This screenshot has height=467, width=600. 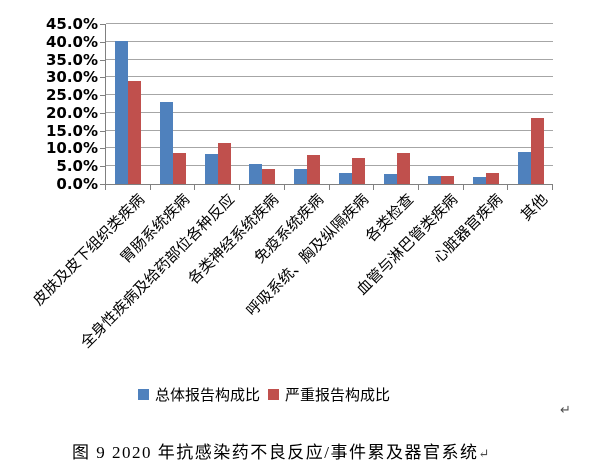 What do you see at coordinates (565, 409) in the screenshot?
I see `paragraph-return-icon: ↵` at bounding box center [565, 409].